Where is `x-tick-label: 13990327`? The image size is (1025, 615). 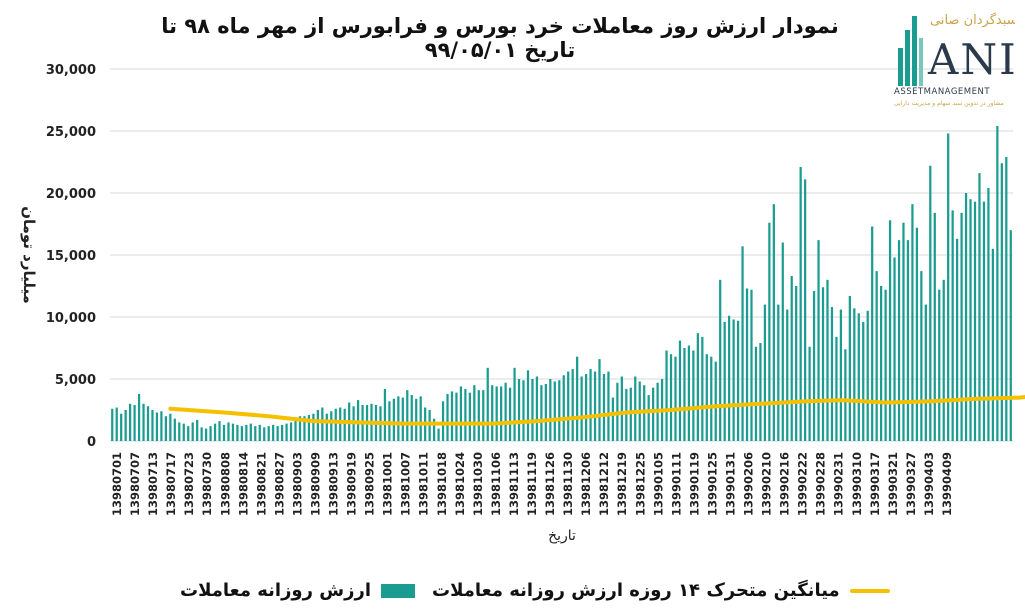 x-tick-label: 13990327 is located at coordinates (911, 484).